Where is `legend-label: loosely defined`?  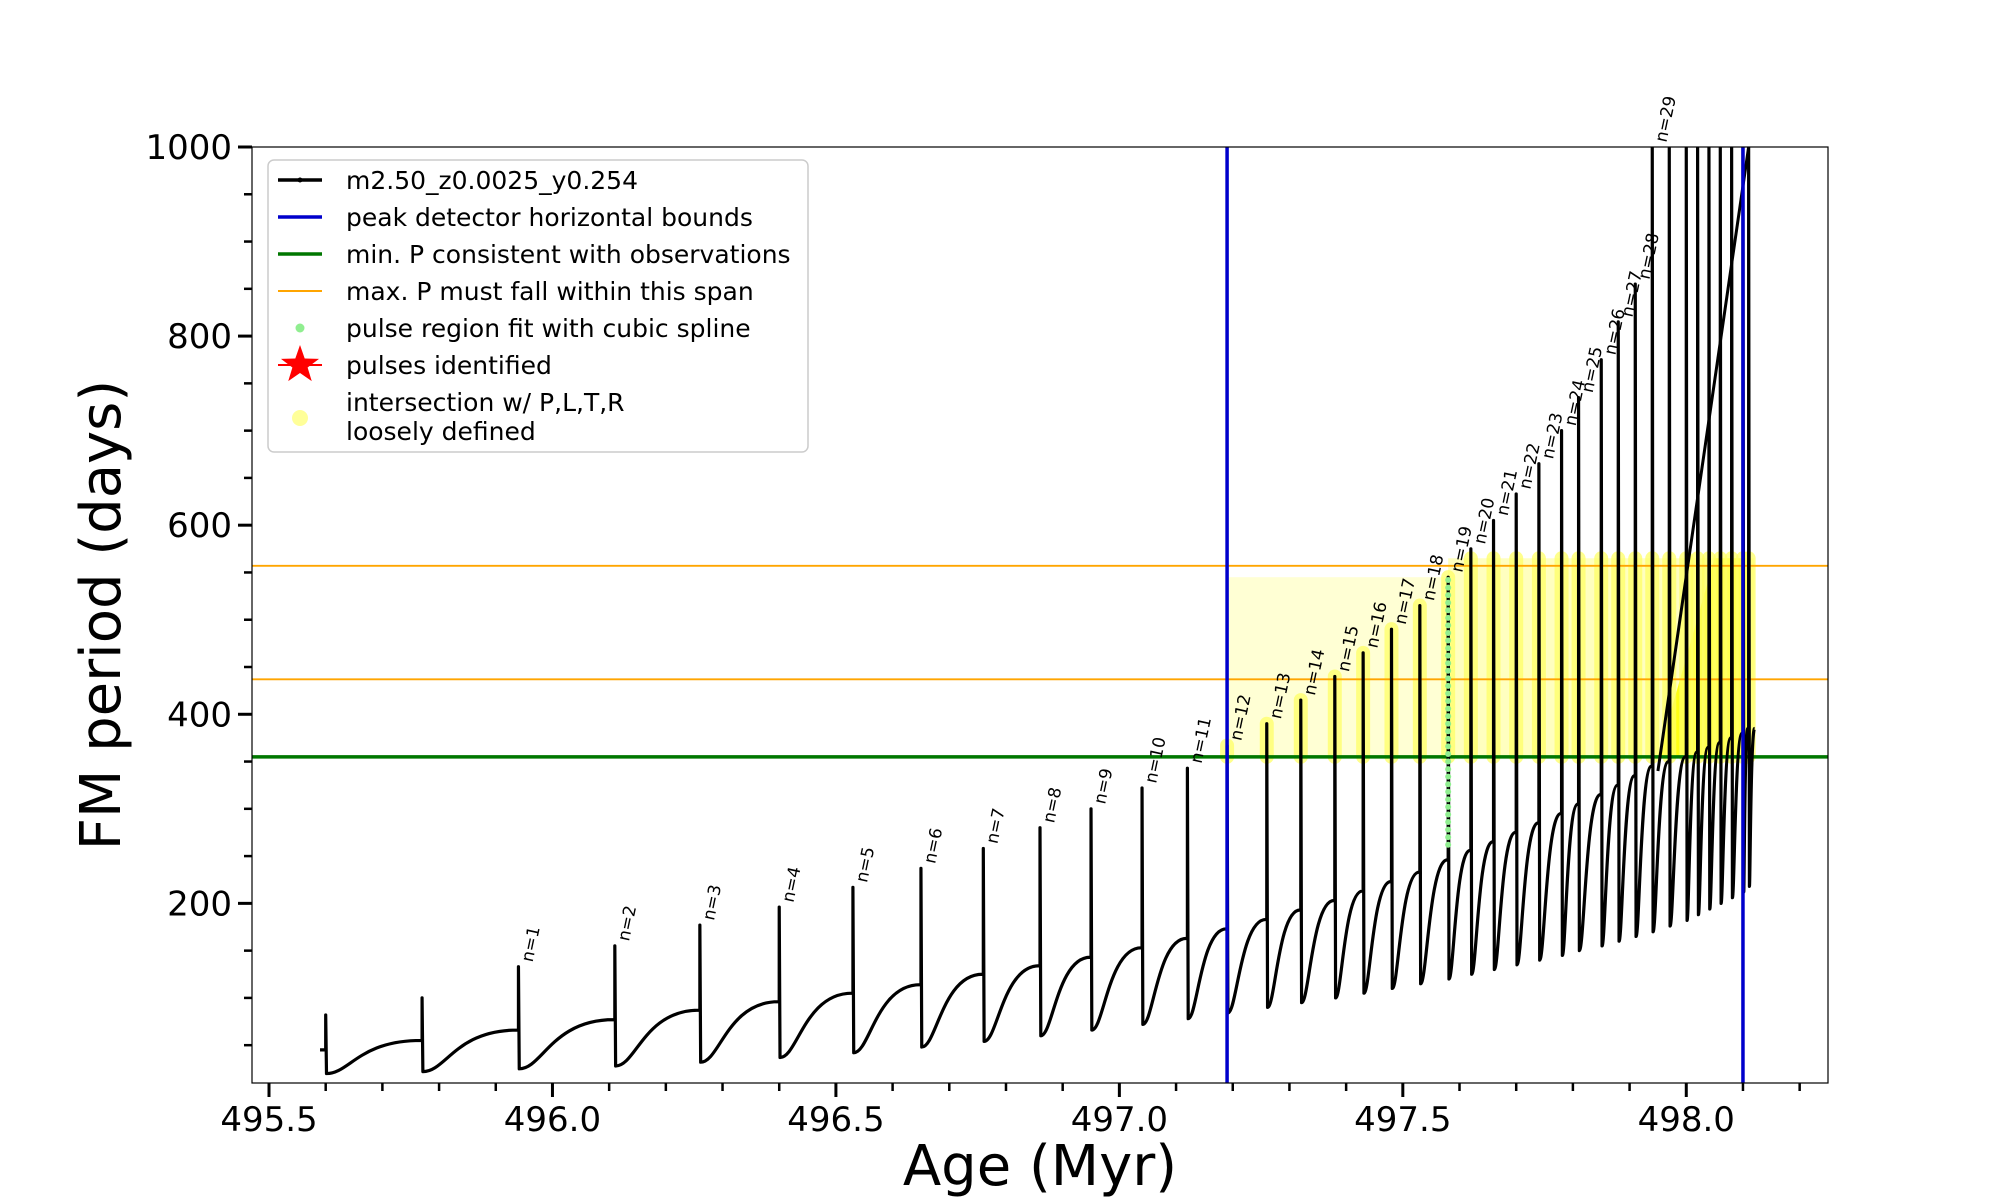 legend-label: loosely defined is located at coordinates (441, 431).